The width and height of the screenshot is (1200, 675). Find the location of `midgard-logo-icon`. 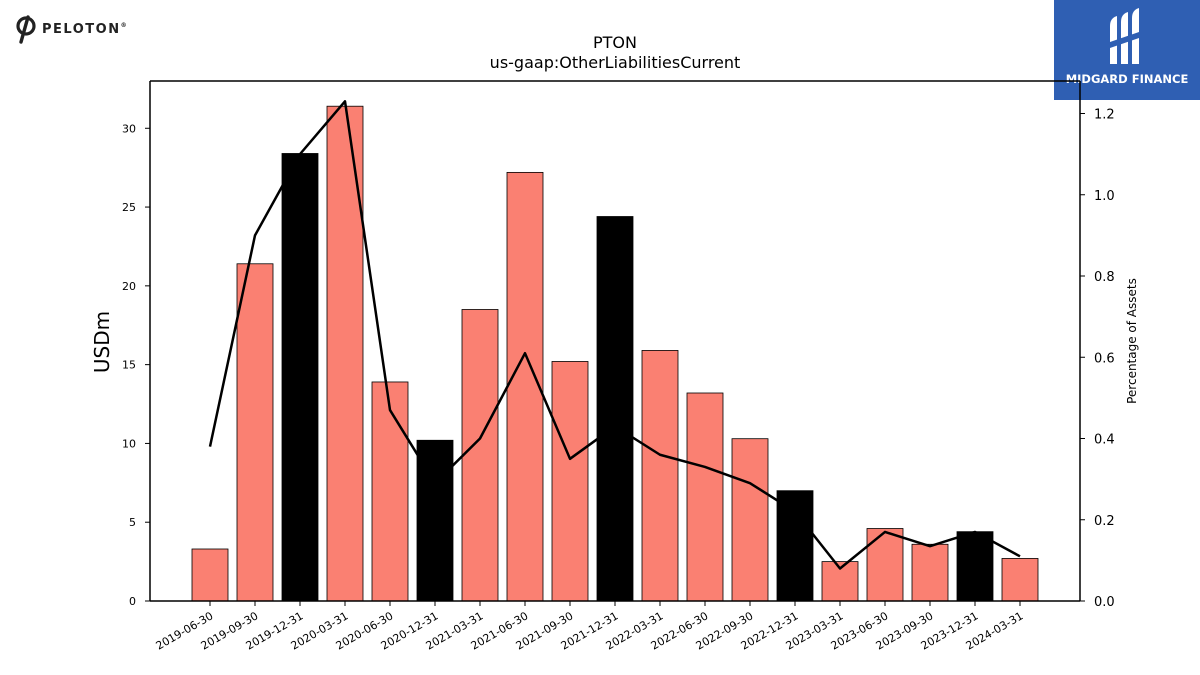

midgard-logo-icon is located at coordinates (1124, 36).